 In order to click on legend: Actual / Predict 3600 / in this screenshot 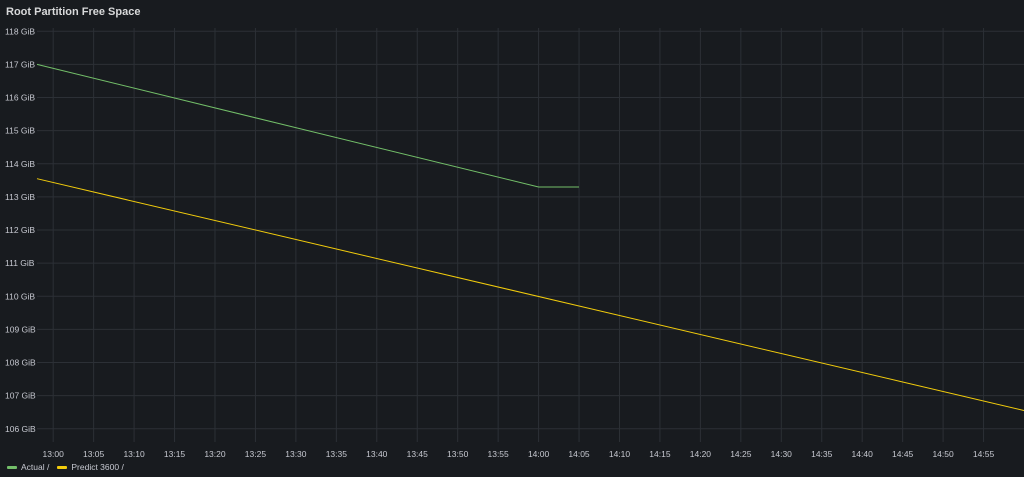, I will do `click(65, 467)`.